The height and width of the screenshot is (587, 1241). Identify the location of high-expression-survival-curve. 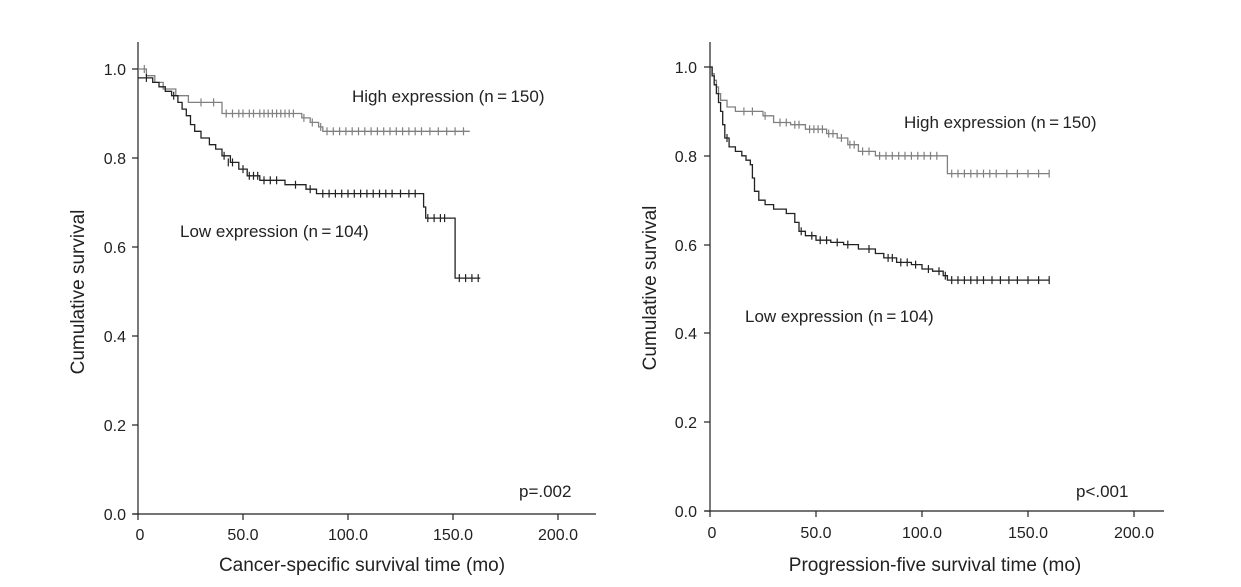
(304, 100).